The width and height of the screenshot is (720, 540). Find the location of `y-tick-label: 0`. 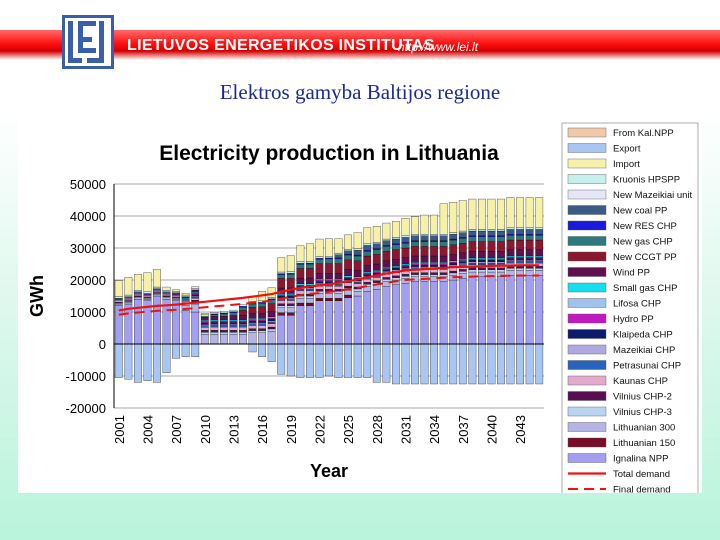

y-tick-label: 0 is located at coordinates (102, 344).